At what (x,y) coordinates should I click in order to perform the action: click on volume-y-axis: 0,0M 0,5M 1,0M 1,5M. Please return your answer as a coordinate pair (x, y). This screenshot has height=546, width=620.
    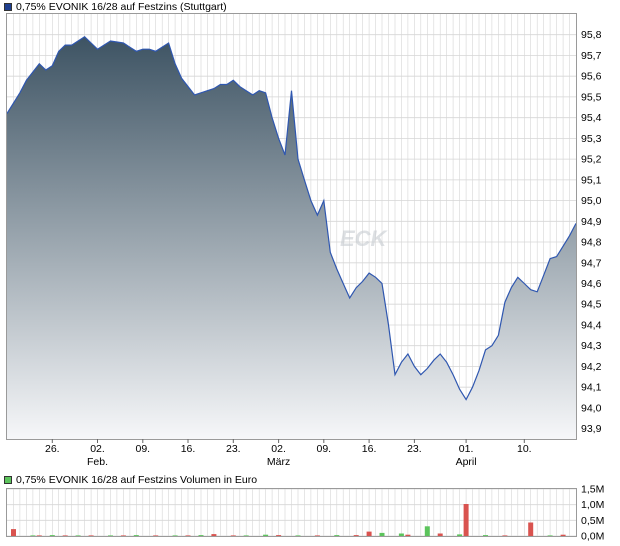
    Looking at the image, I should click on (592, 513).